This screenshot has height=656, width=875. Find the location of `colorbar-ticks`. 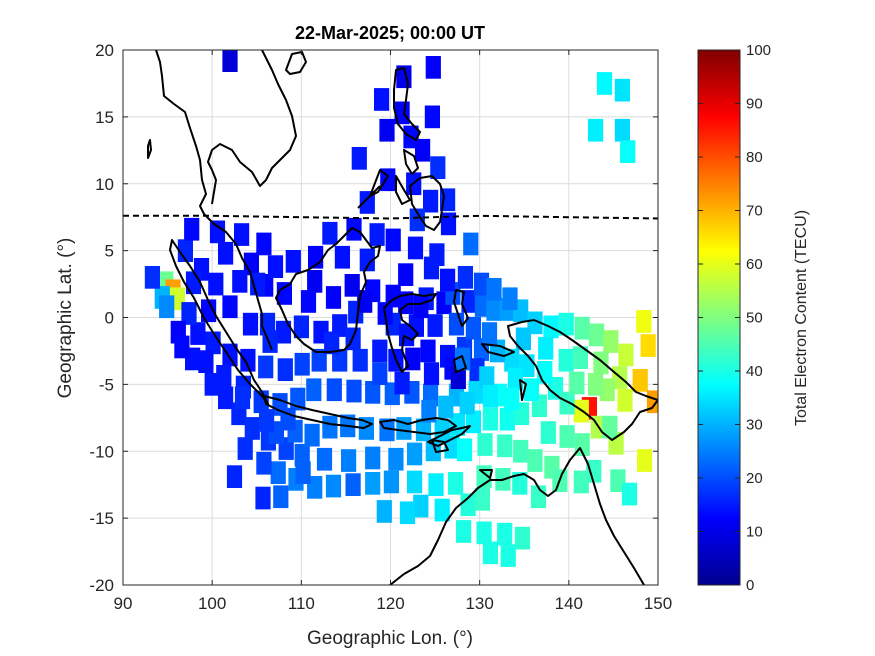

colorbar-ticks is located at coordinates (719, 317).